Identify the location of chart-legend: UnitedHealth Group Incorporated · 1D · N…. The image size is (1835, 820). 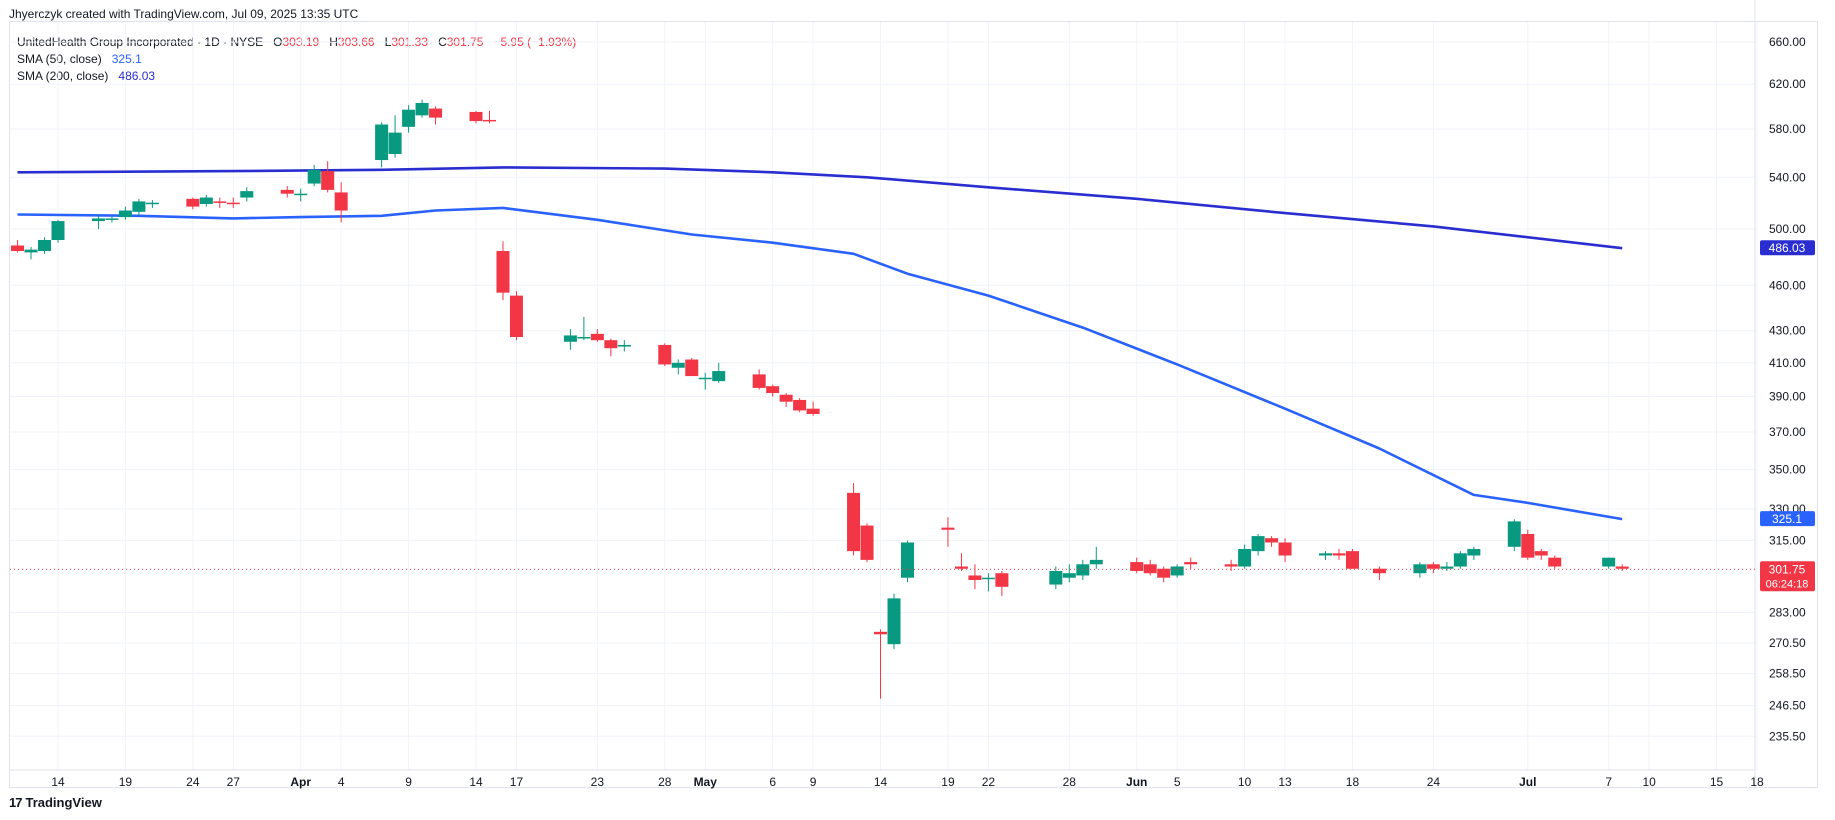
(296, 59).